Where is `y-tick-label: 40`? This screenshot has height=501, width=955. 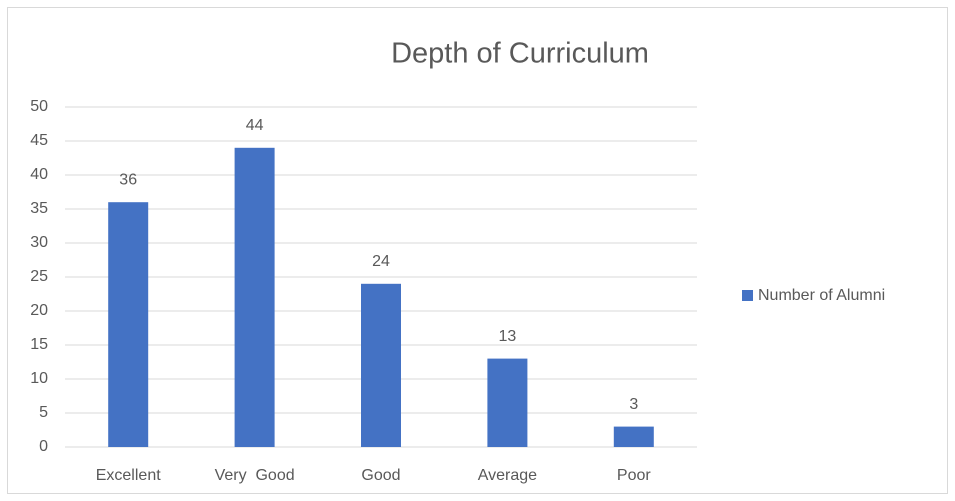 y-tick-label: 40 is located at coordinates (39, 174).